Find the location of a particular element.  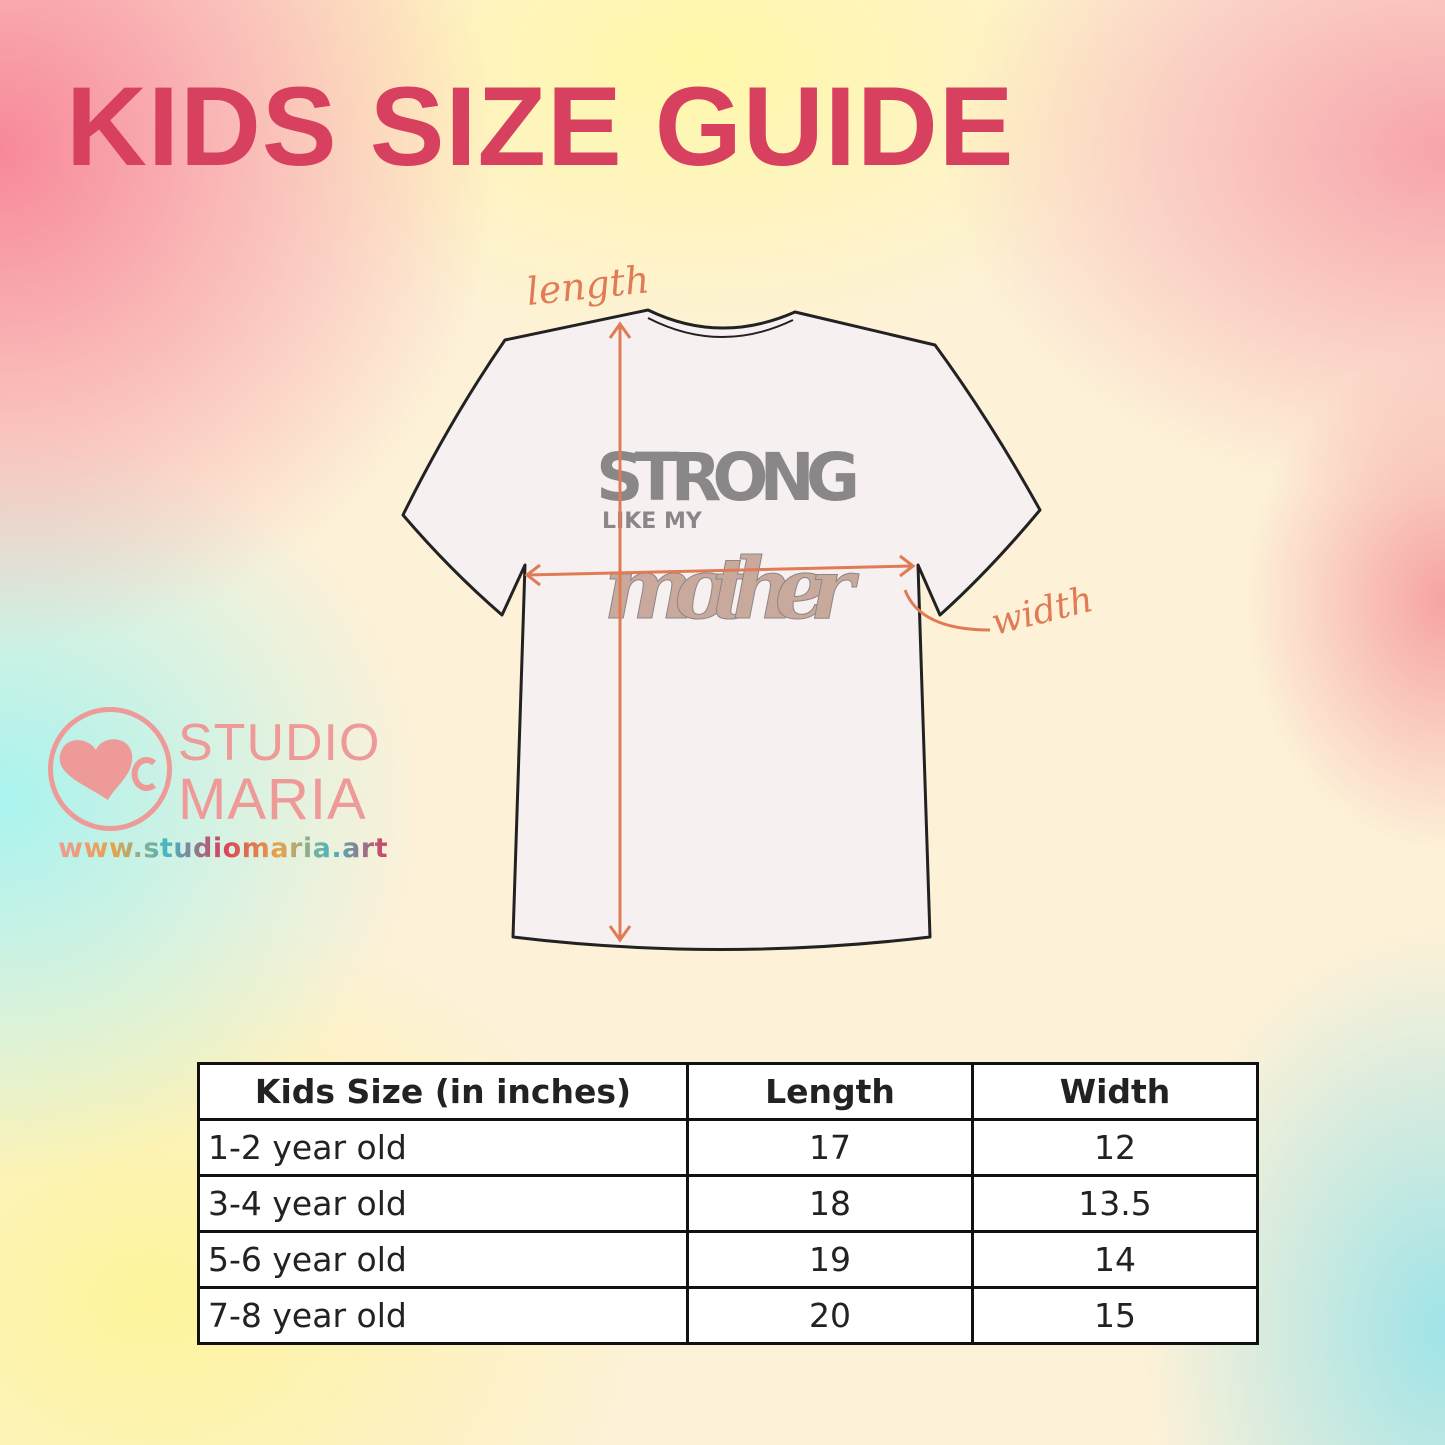

table-row: 7-8 year old 20 15 is located at coordinates (728, 1315).